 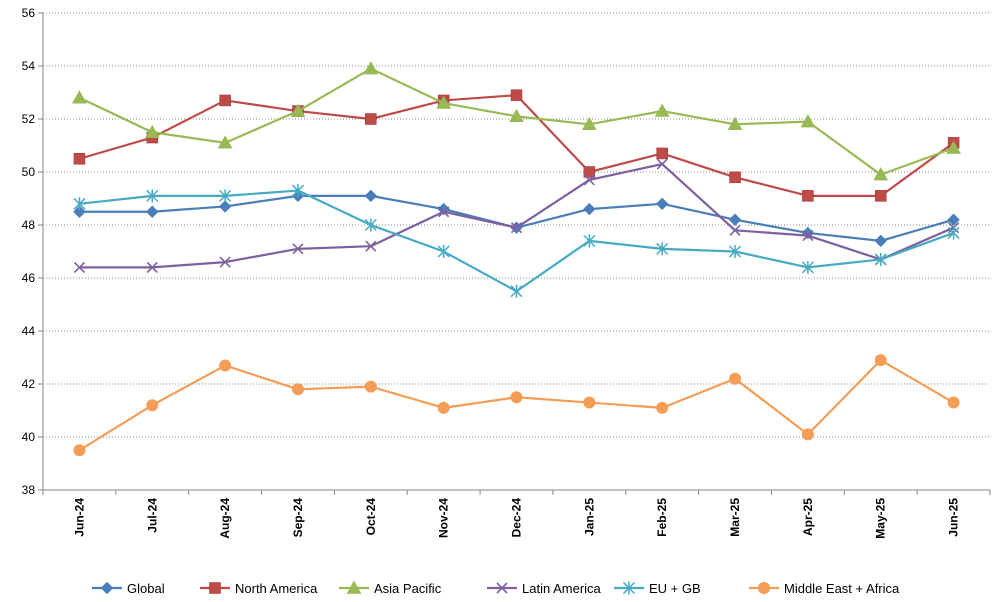 I want to click on y-tick-label: 44, so click(x=29, y=331).